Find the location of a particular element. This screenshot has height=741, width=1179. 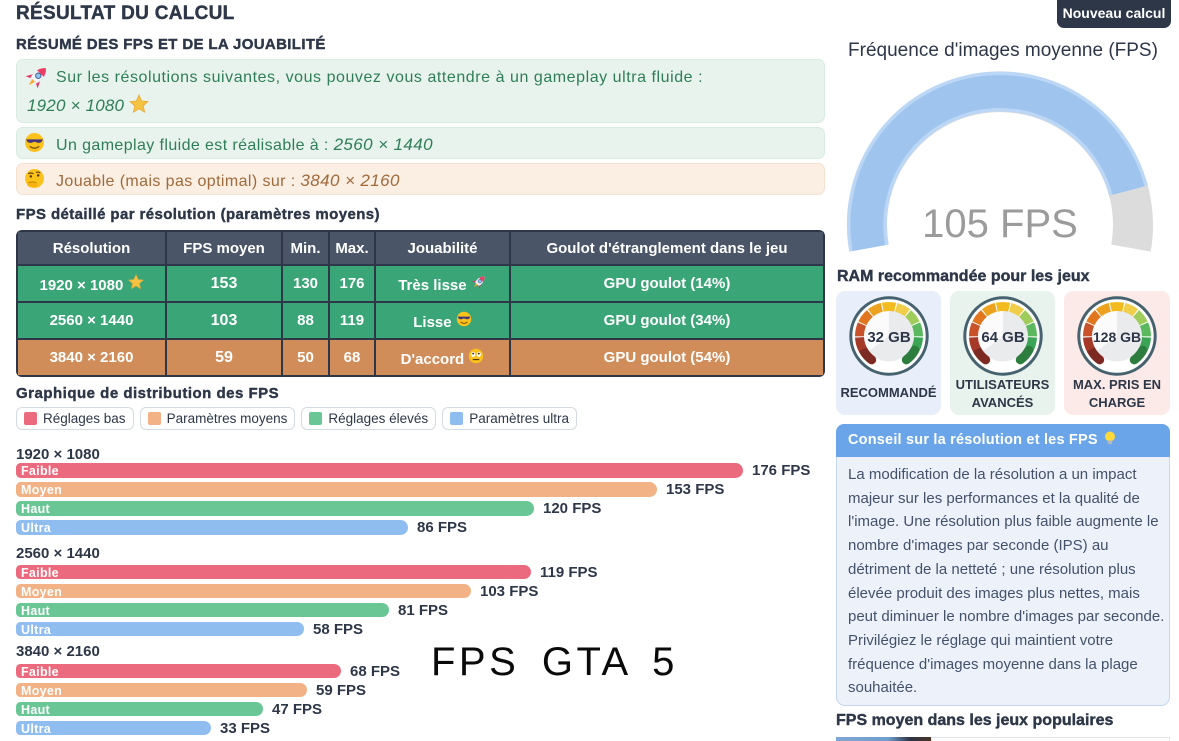

svg-text: 32 GB is located at coordinates (889, 337).